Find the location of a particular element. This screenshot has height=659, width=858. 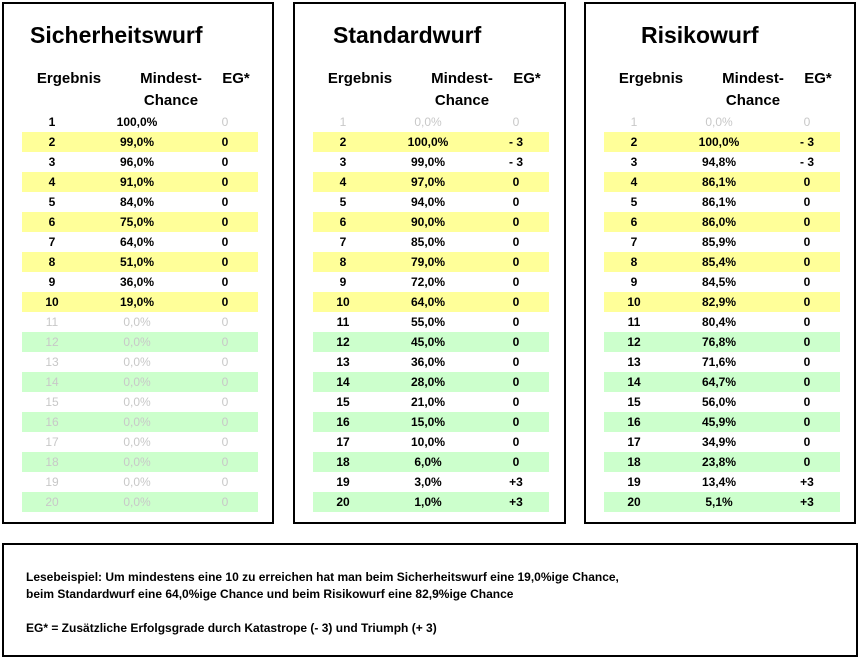

cell-mindest-chance: 64,0% is located at coordinates (428, 302).